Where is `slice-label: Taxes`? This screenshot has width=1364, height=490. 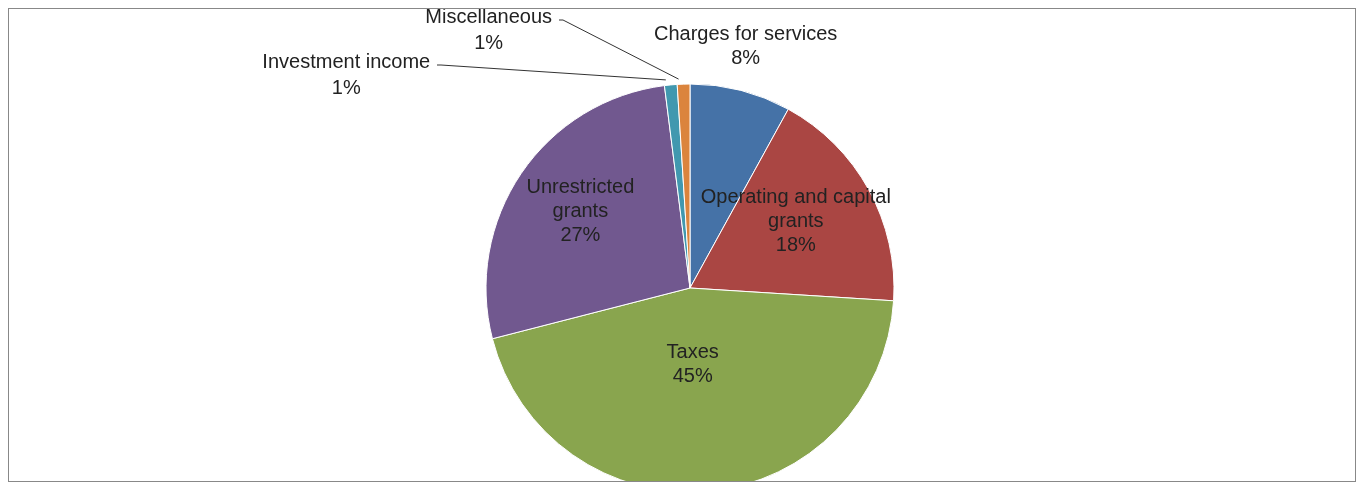 slice-label: Taxes is located at coordinates (692, 350).